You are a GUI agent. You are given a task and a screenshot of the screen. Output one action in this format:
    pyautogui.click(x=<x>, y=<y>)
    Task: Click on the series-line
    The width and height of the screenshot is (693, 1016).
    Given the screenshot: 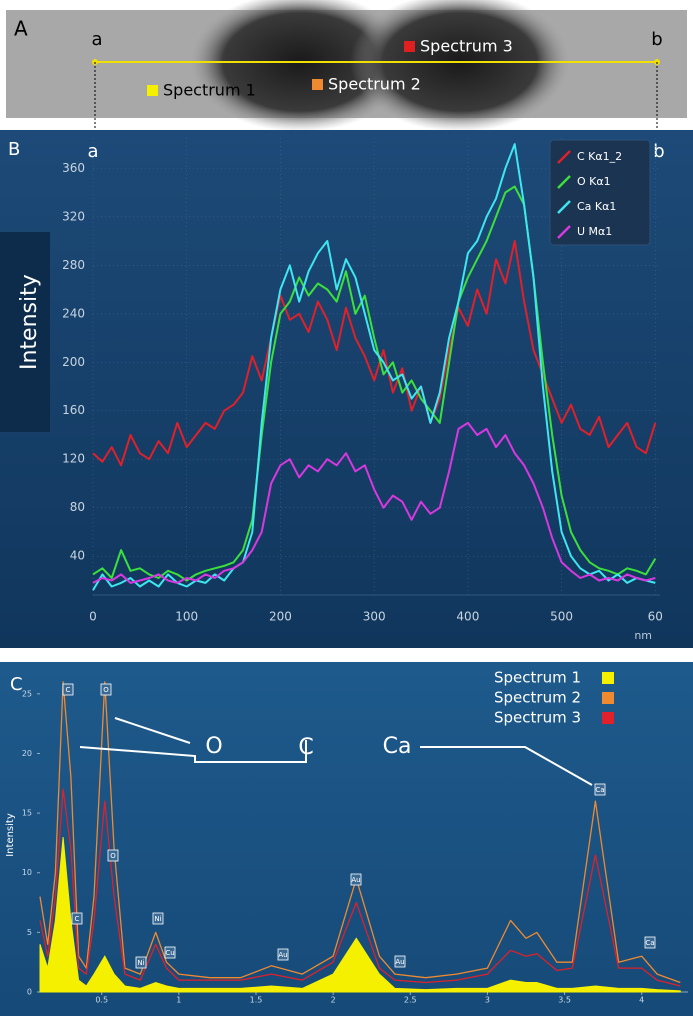 What is the action you would take?
    pyautogui.click(x=374, y=502)
    